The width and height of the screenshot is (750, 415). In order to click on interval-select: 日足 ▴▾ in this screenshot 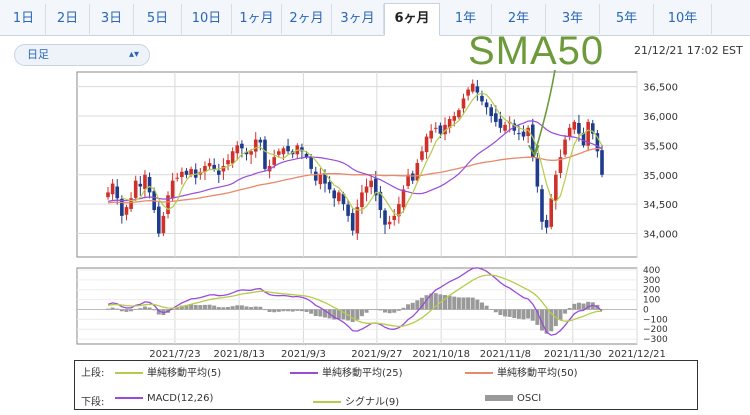, I will do `click(82, 55)`.